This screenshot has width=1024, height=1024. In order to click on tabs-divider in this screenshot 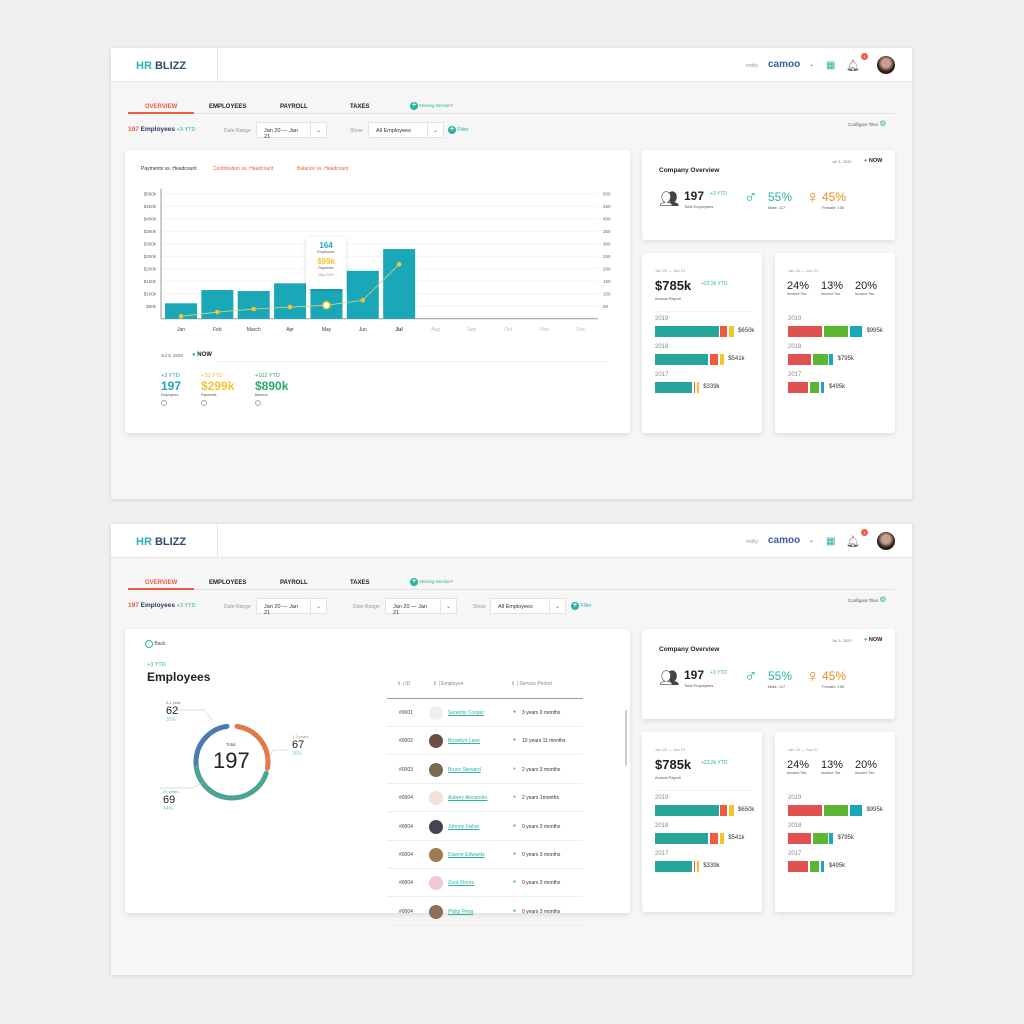, I will do `click(511, 589)`.